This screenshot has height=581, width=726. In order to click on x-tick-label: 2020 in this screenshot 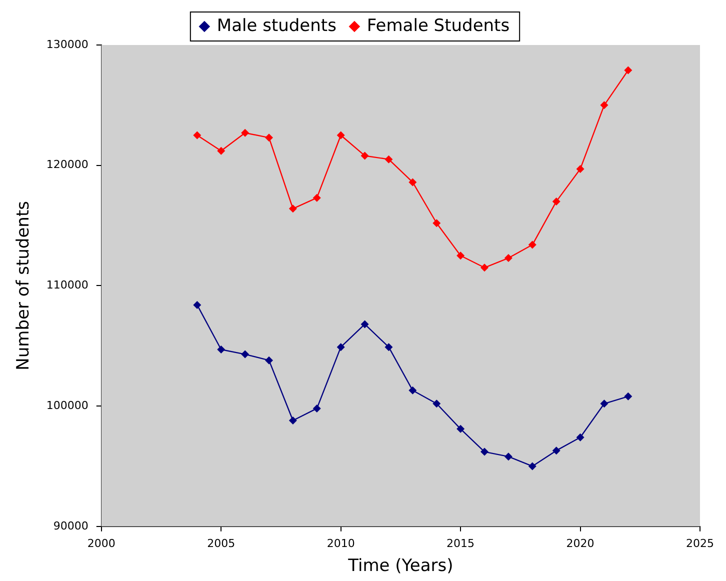, I will do `click(580, 543)`.